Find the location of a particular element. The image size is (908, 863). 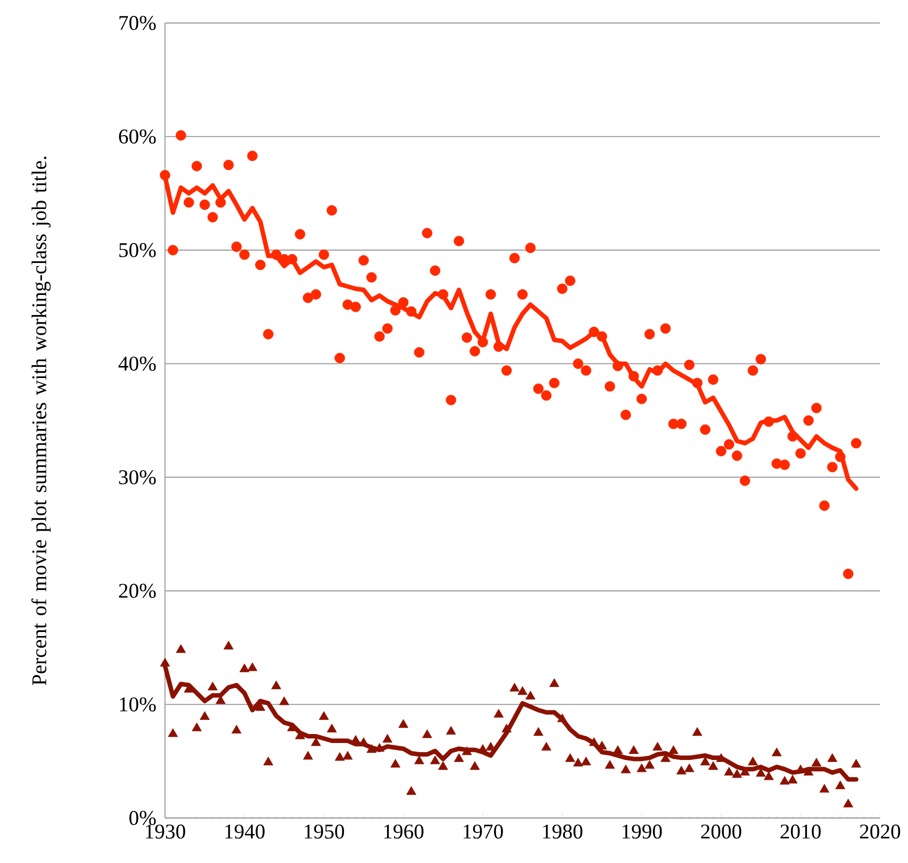

x-tick-label: 1930 is located at coordinates (166, 831).